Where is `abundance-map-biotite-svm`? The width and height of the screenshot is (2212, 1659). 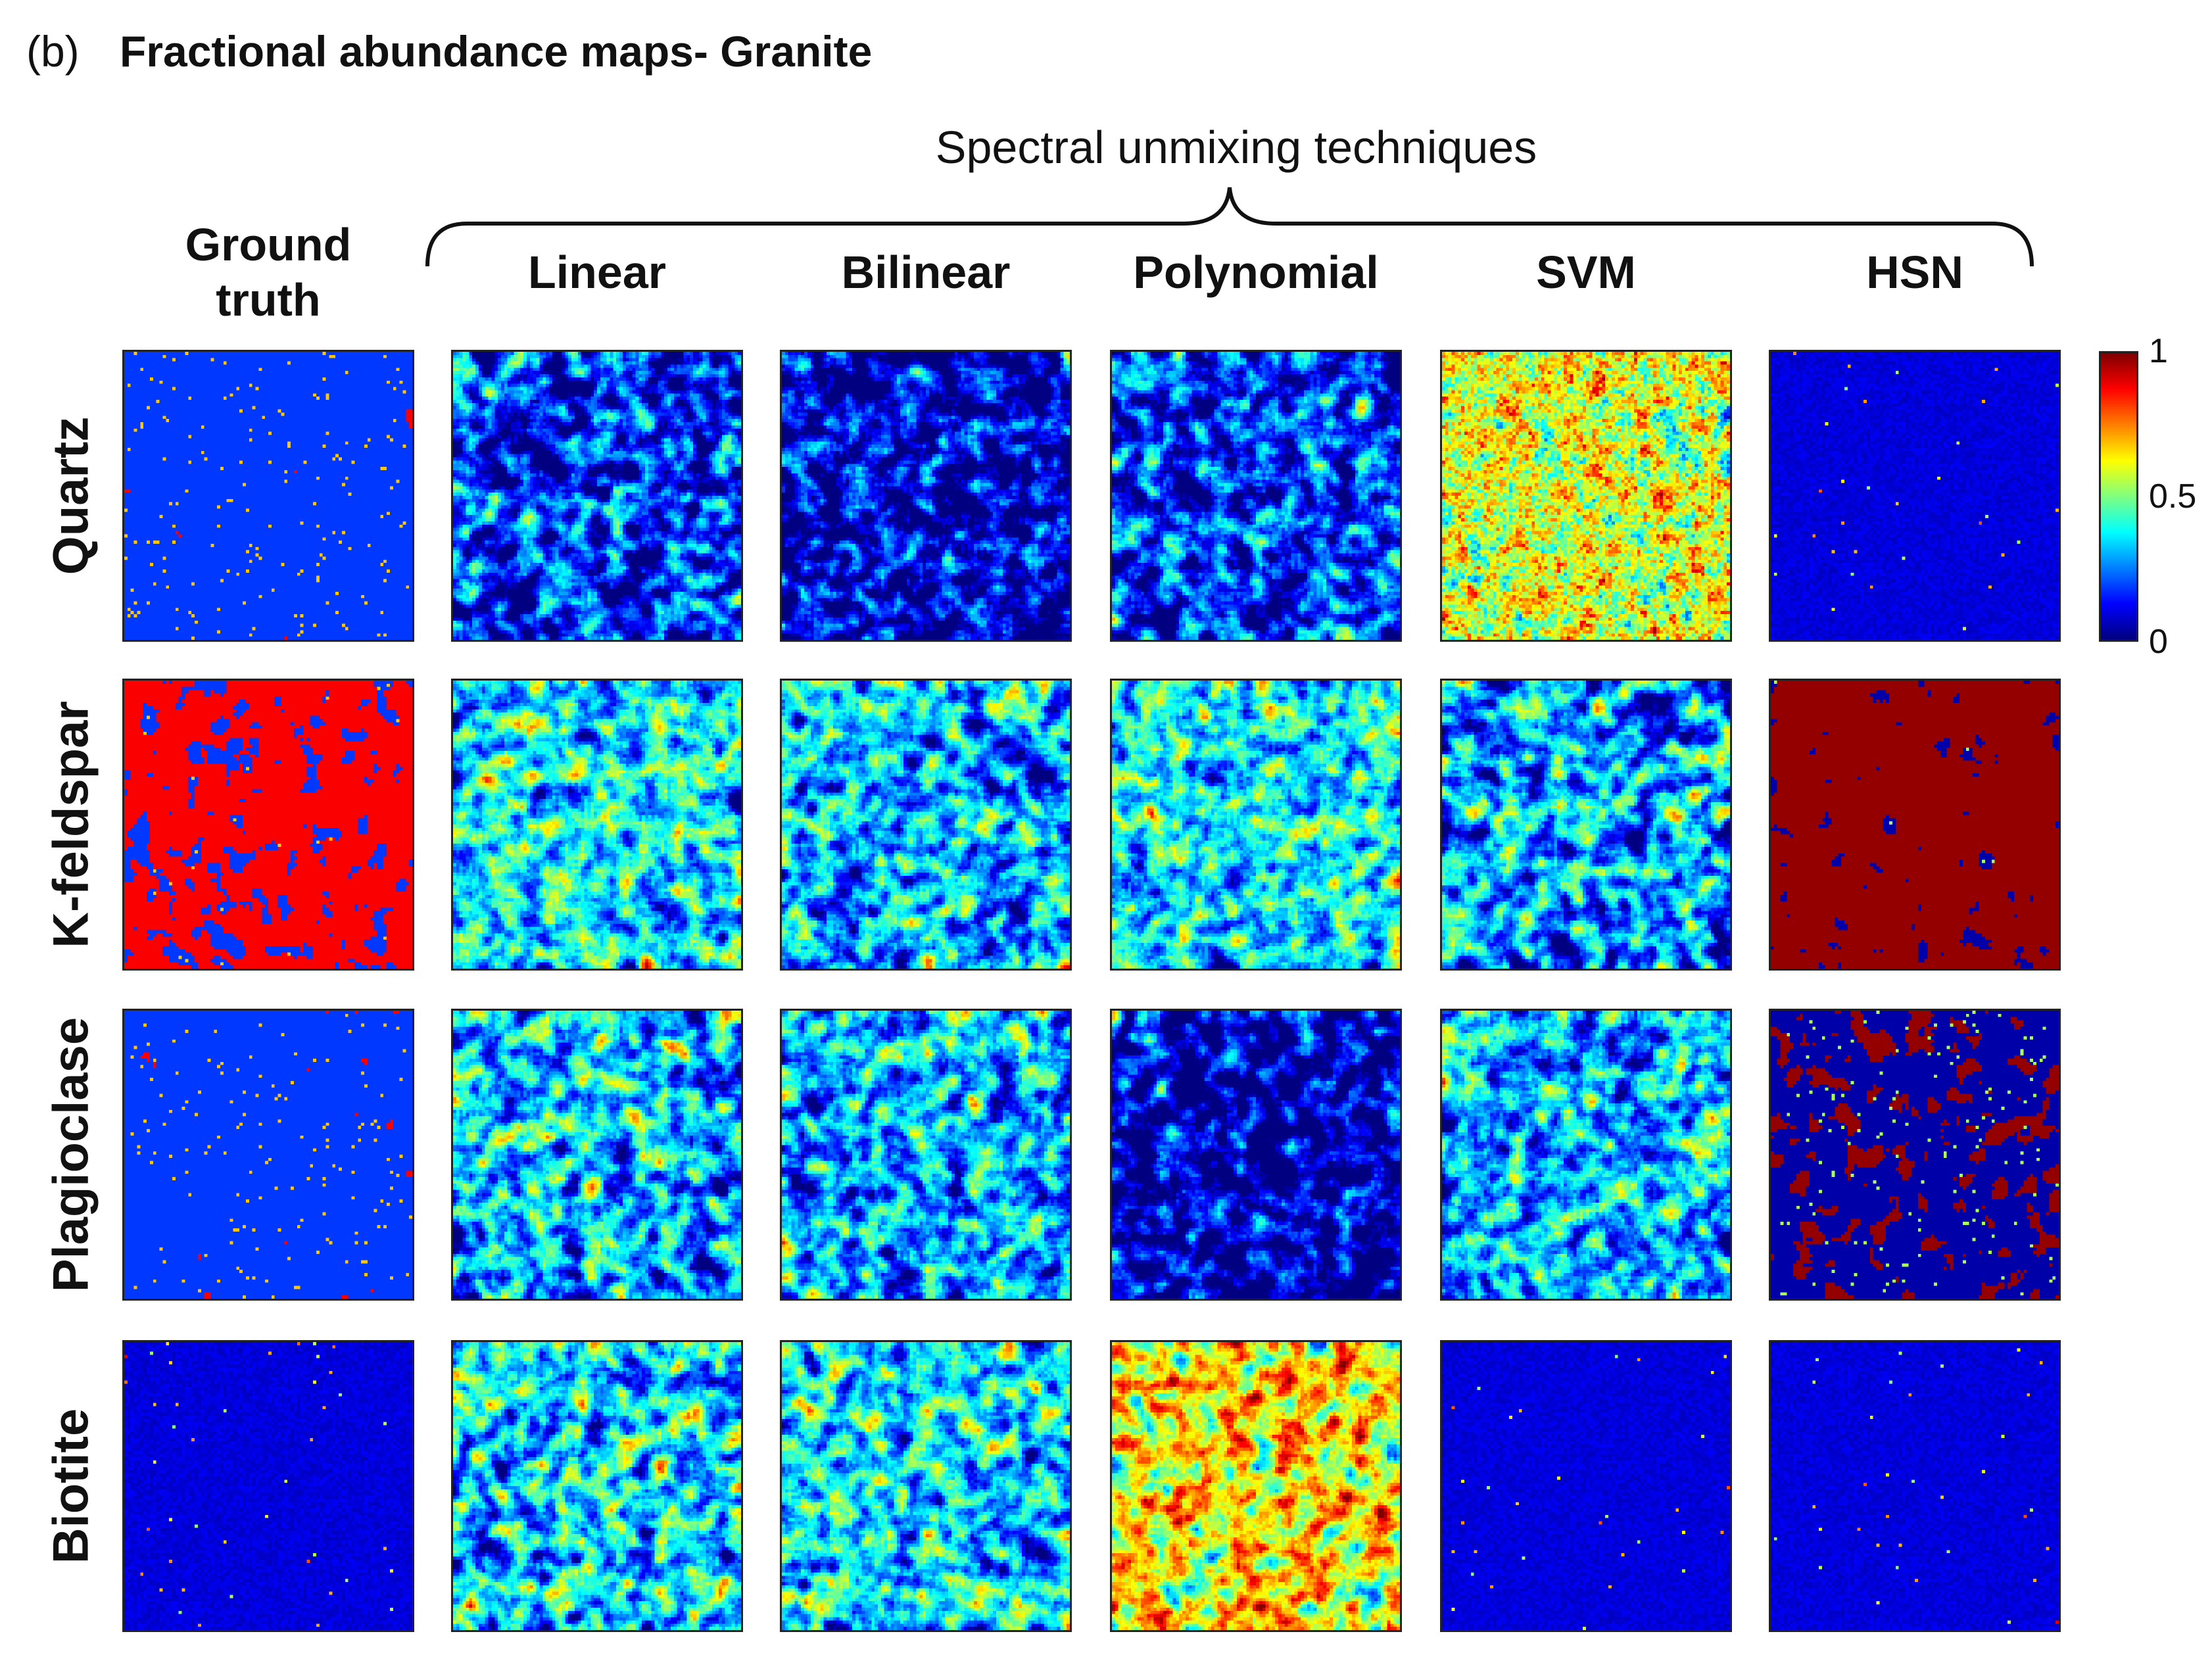 abundance-map-biotite-svm is located at coordinates (1586, 1486).